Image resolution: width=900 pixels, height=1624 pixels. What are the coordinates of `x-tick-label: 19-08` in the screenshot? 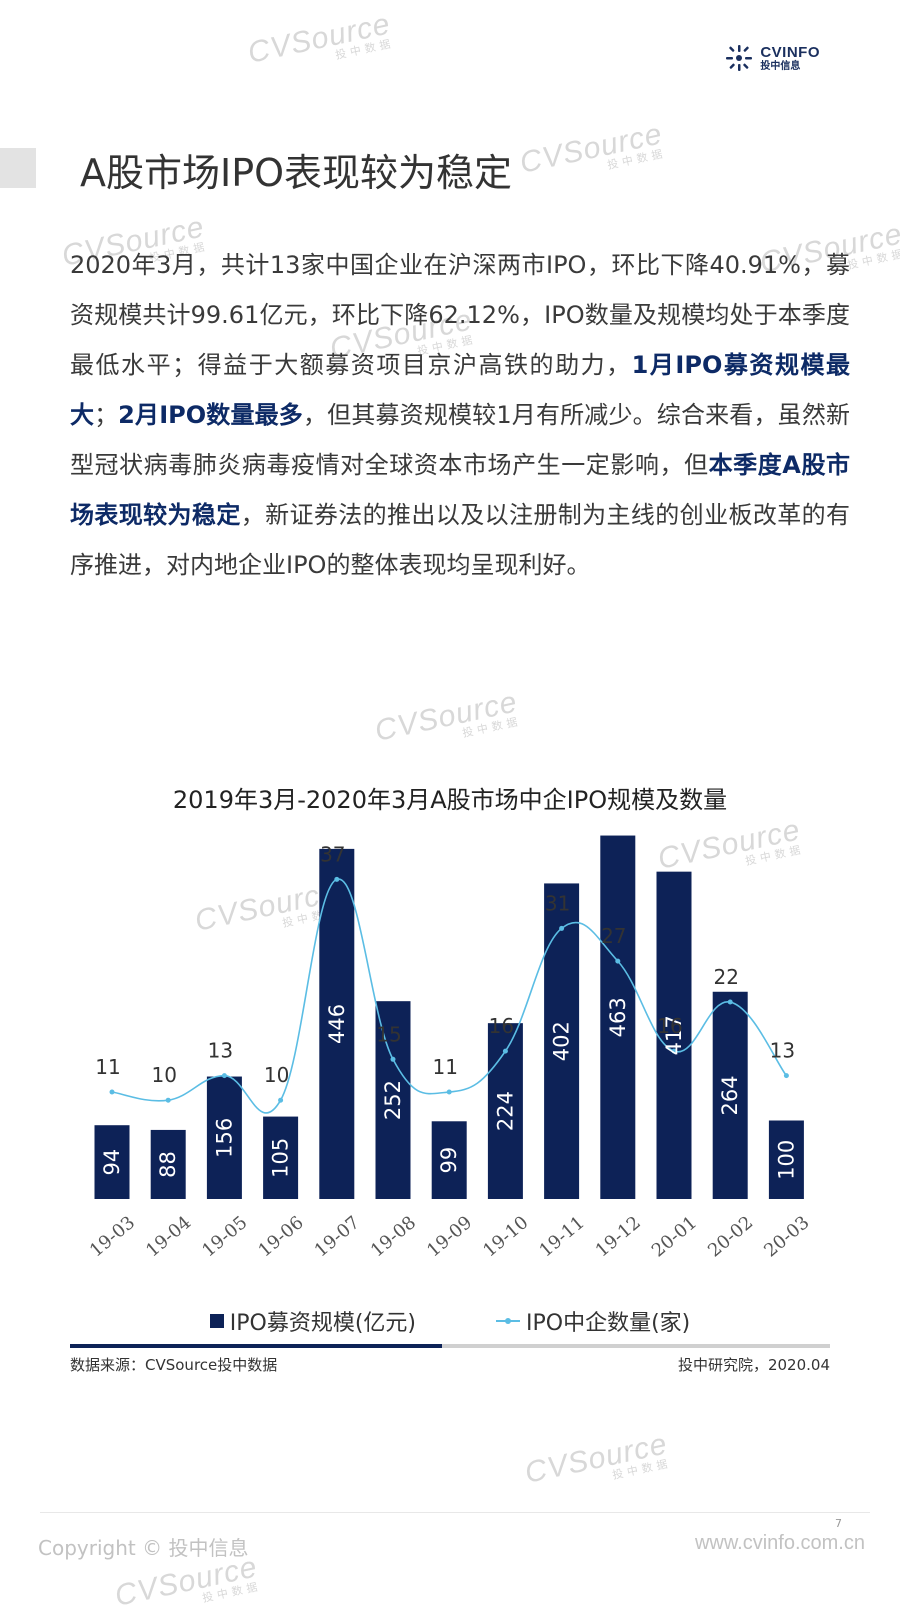 It's located at (393, 1236).